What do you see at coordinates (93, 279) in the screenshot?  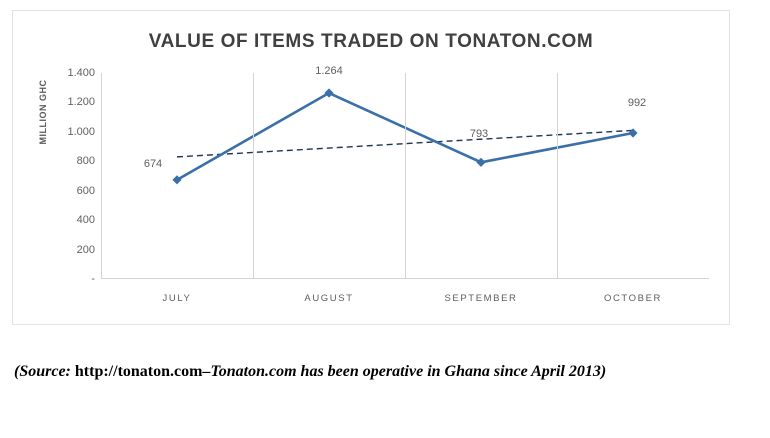 I see `y-tick-label: -` at bounding box center [93, 279].